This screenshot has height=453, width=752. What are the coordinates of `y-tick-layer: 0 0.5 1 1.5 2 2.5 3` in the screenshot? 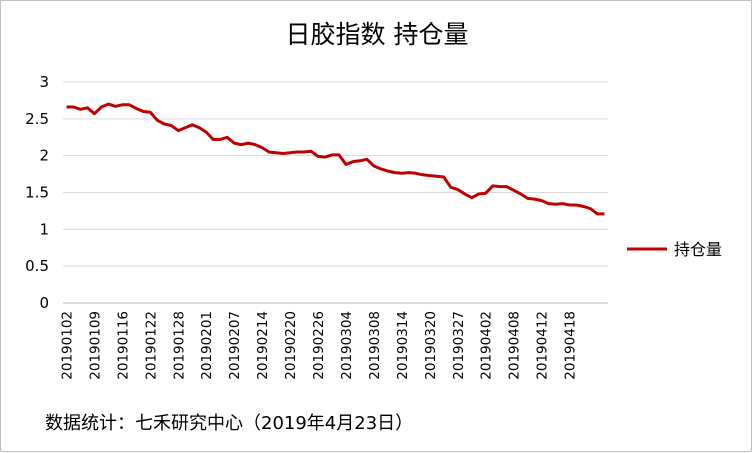 It's located at (37, 192).